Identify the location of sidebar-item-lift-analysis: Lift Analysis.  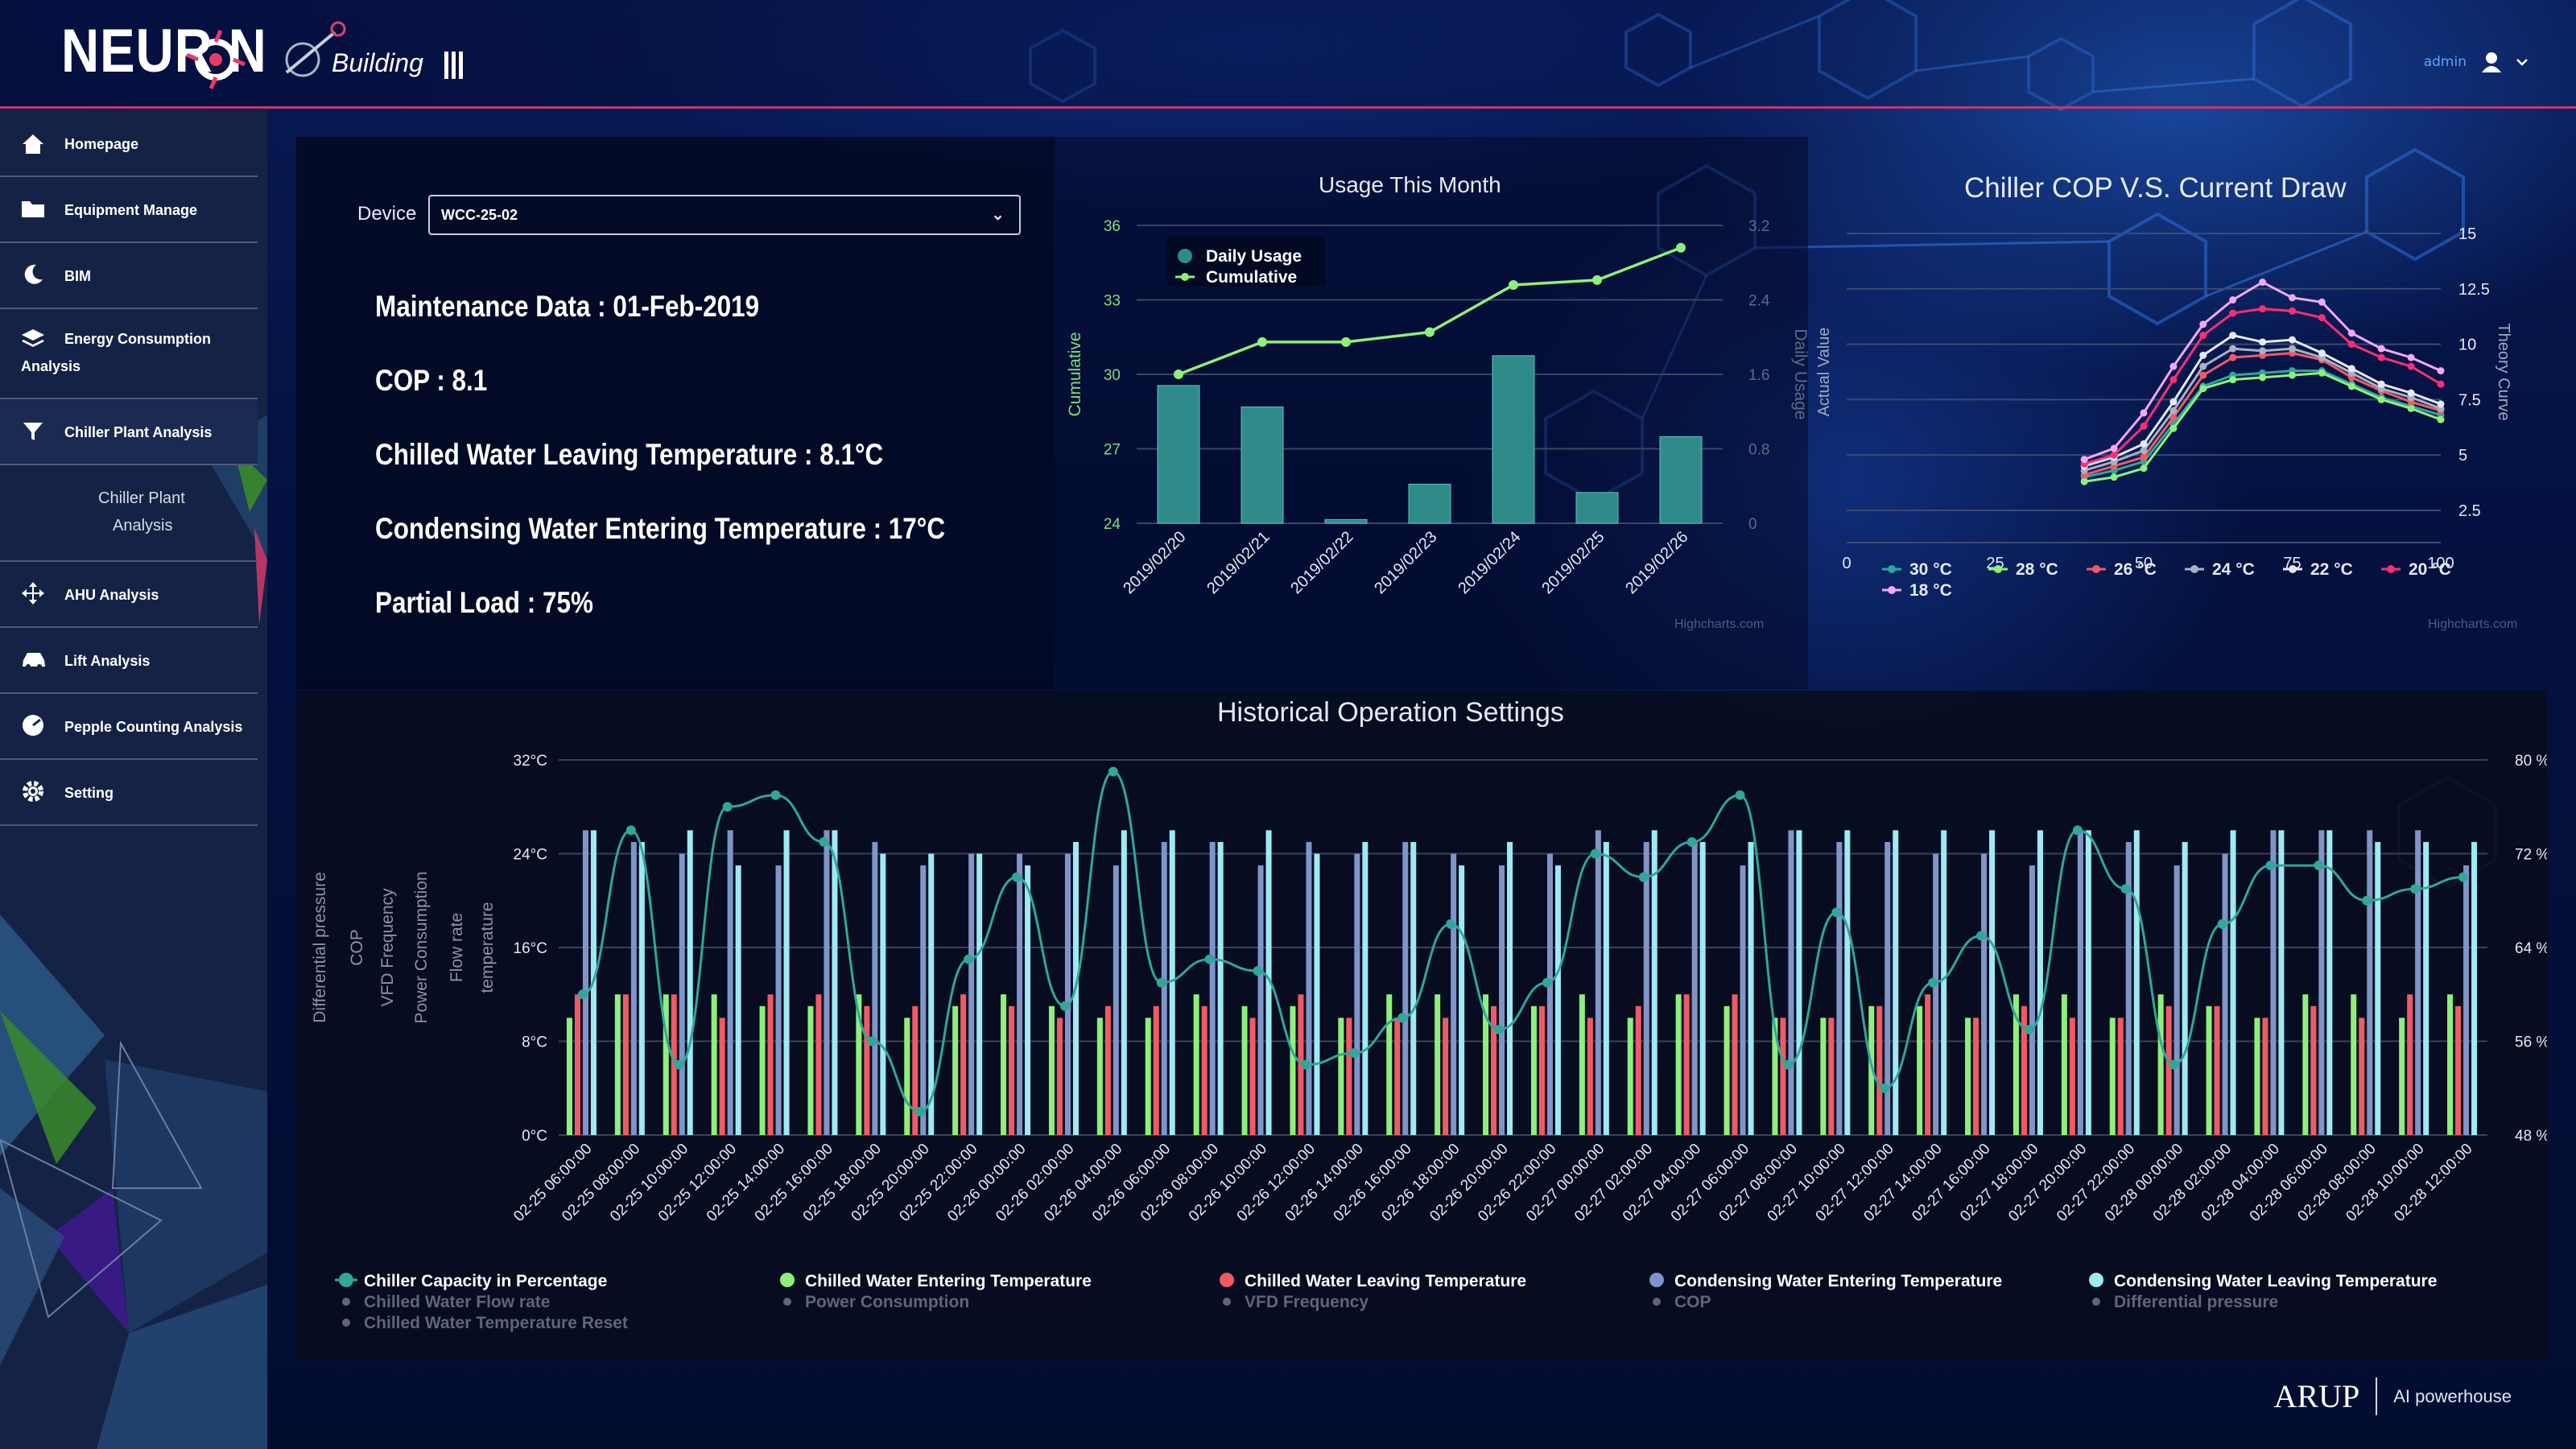
(129, 661).